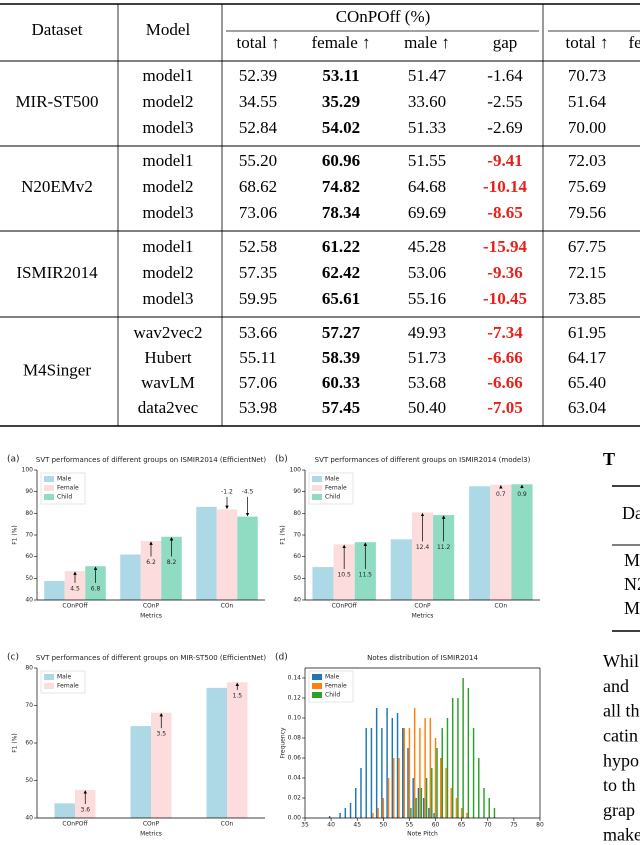 This screenshot has width=640, height=845. I want to click on annotation: 1.5, so click(237, 695).